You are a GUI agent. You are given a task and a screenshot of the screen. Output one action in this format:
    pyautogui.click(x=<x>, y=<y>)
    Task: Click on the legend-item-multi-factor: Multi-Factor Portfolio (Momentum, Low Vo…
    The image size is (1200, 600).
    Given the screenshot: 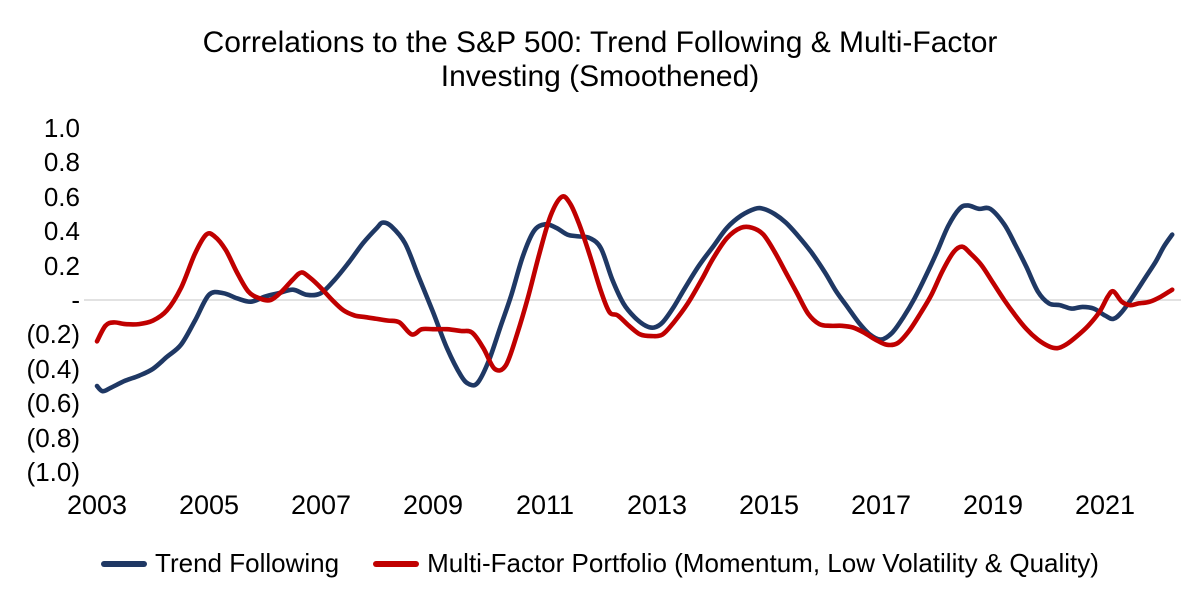 What is the action you would take?
    pyautogui.click(x=736, y=563)
    